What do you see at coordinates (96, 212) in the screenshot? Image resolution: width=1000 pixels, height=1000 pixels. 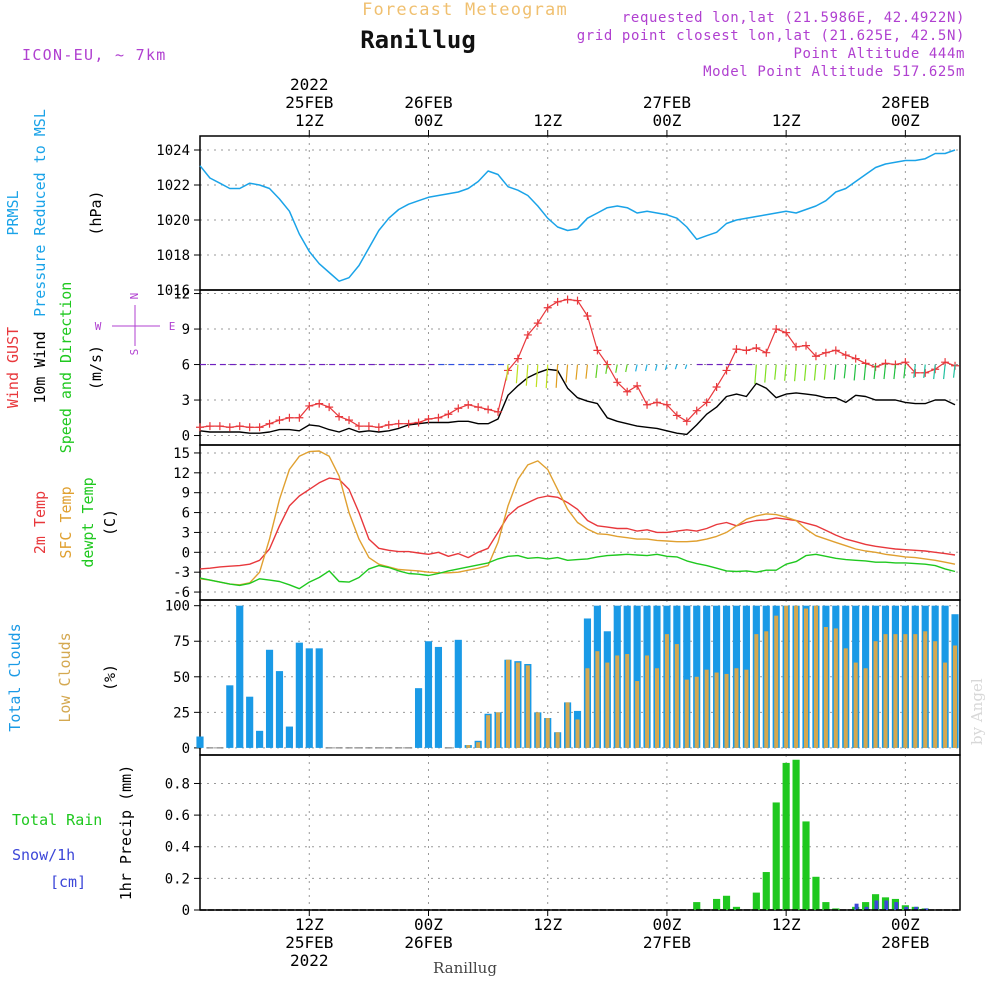 I see `panel-label-pressure: (hPa)` at bounding box center [96, 212].